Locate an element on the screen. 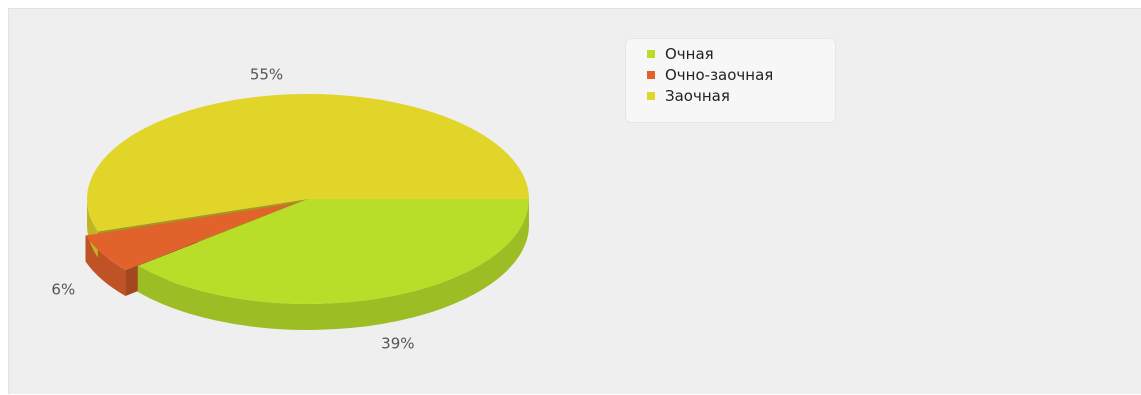 The width and height of the screenshot is (1141, 395). slice-2-top is located at coordinates (190, 236).